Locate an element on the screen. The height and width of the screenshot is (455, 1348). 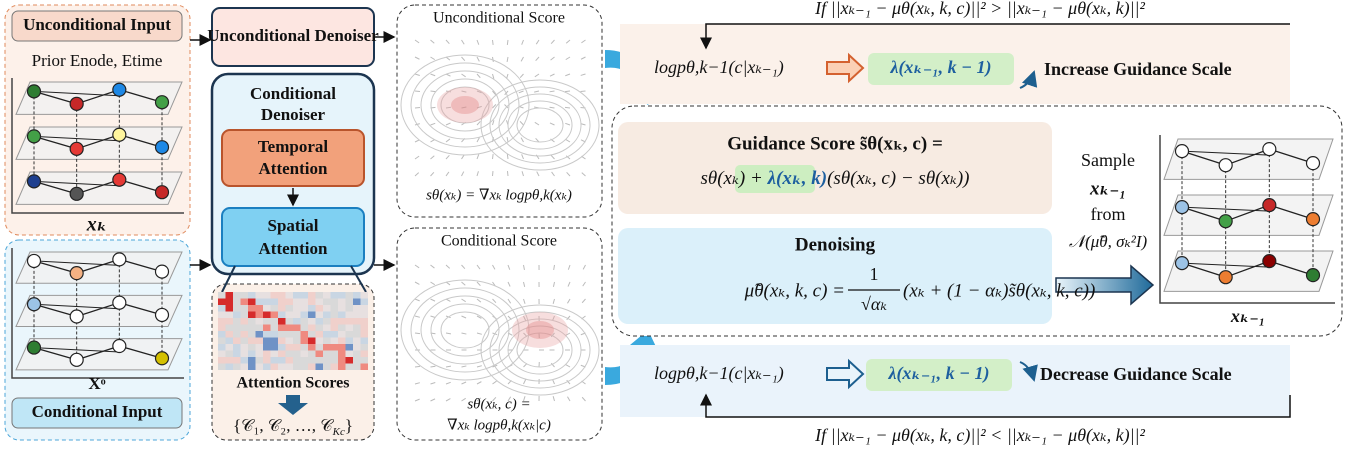
big-arrow is located at coordinates (1105, 285).